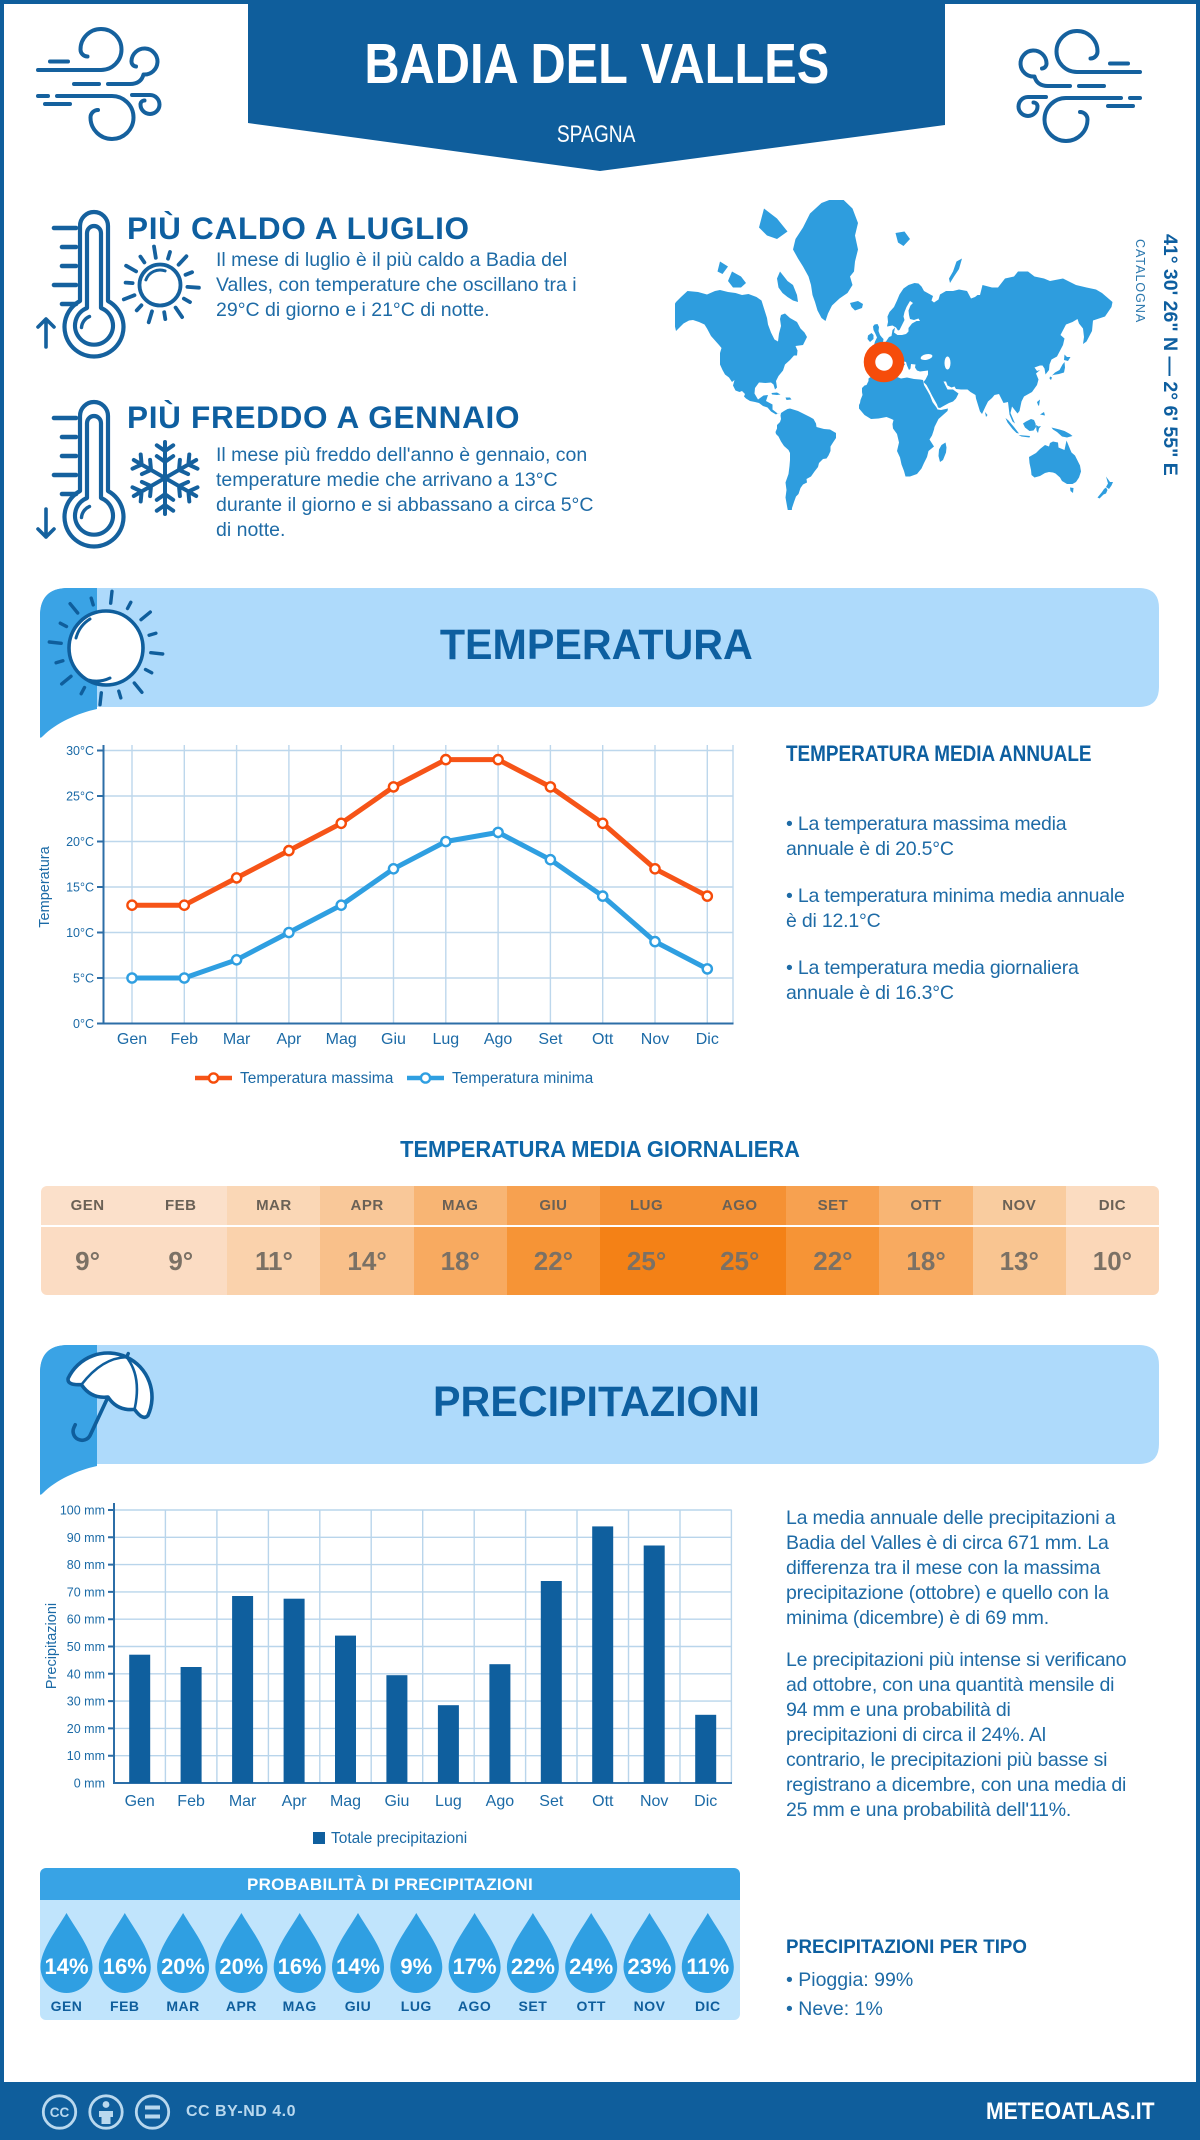  I want to click on svg-text: 23%, so click(649, 1966).